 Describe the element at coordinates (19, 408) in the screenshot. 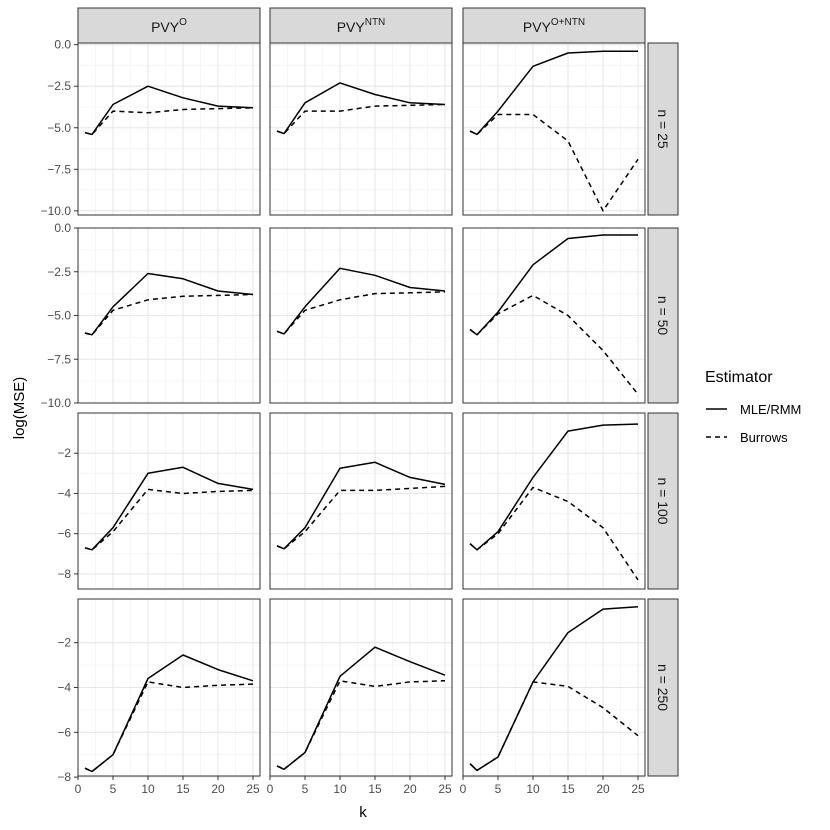

I see `y-axis-title: log(MSE)` at that location.